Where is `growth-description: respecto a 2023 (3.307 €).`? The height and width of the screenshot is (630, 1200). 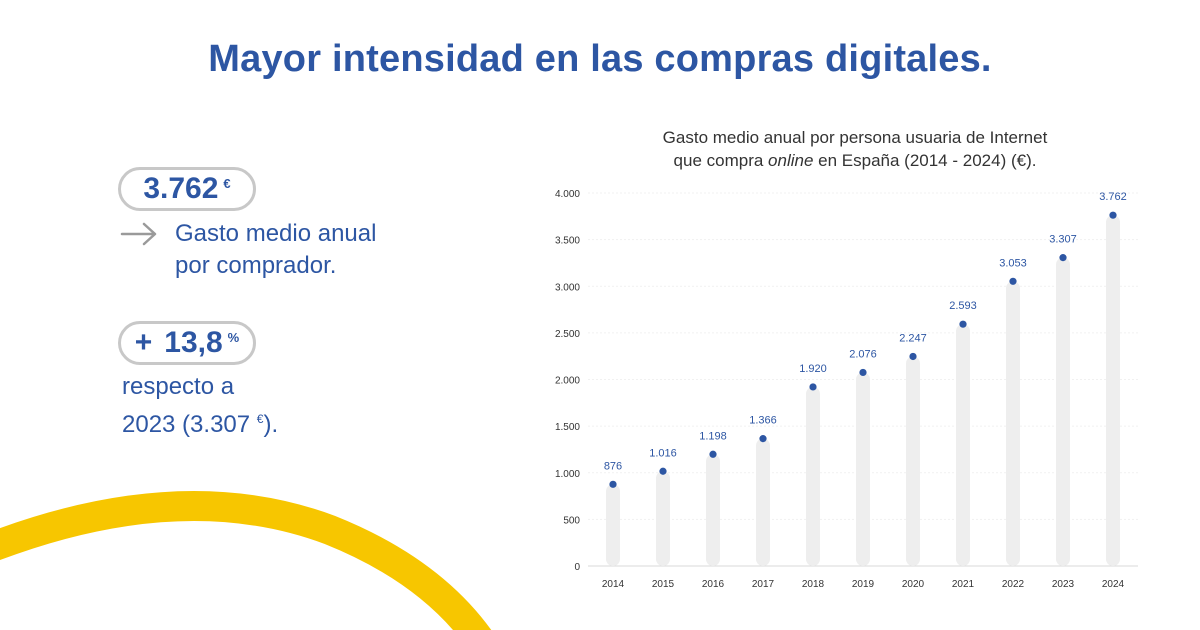
growth-description: respecto a 2023 (3.307 €). is located at coordinates (200, 406).